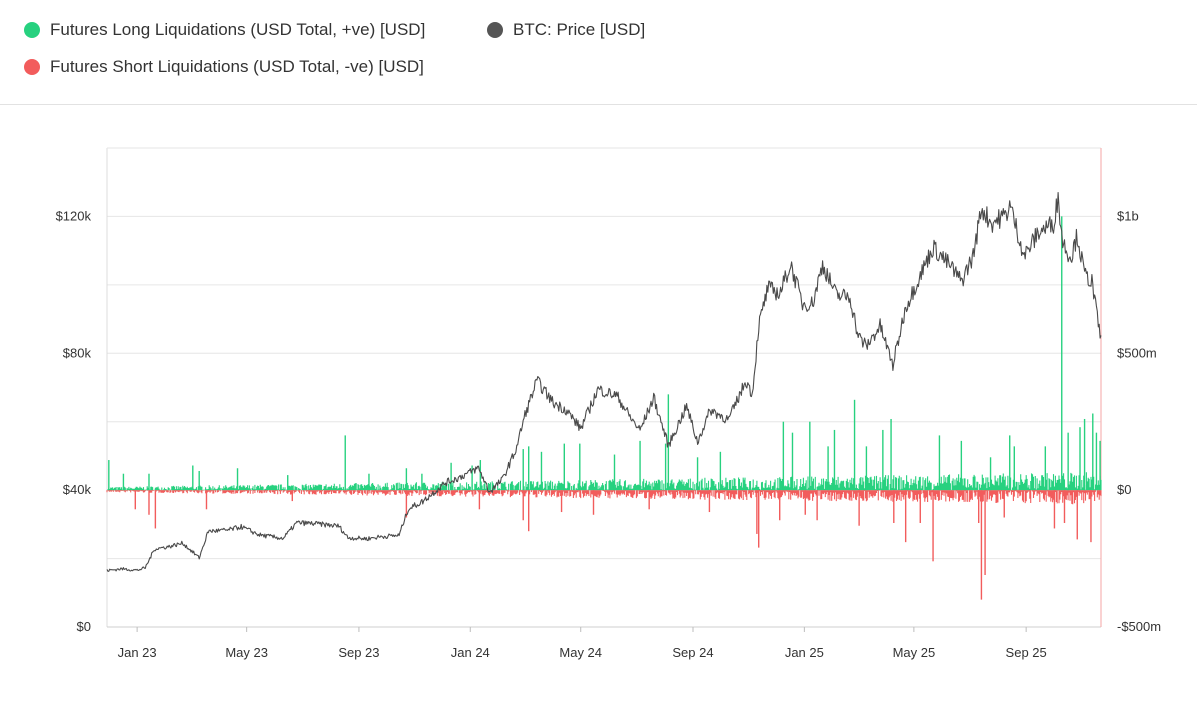 This screenshot has height=704, width=1197. What do you see at coordinates (1137, 352) in the screenshot?
I see `right-axis-tick-2: $500m` at bounding box center [1137, 352].